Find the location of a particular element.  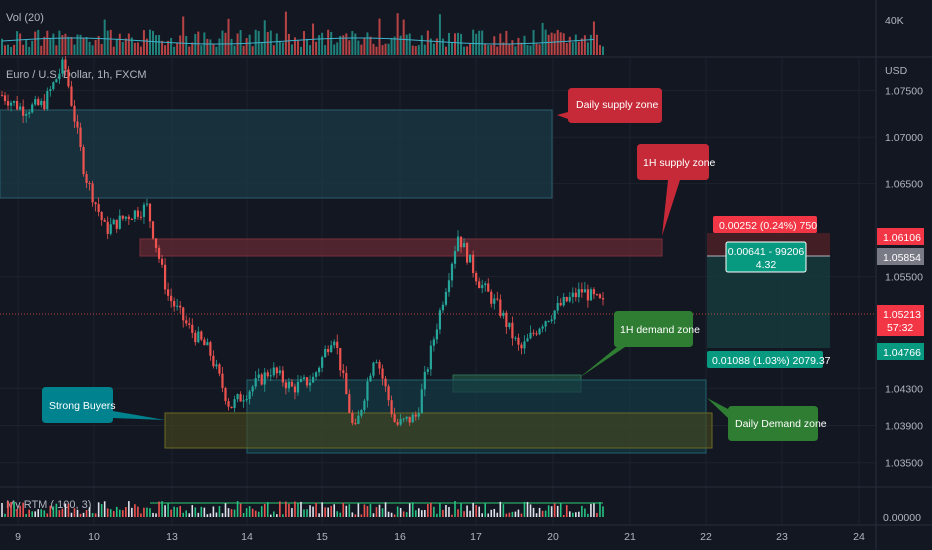

symbol-title: Euro / U.S. Dollar, 1h, FXCM is located at coordinates (76, 75).